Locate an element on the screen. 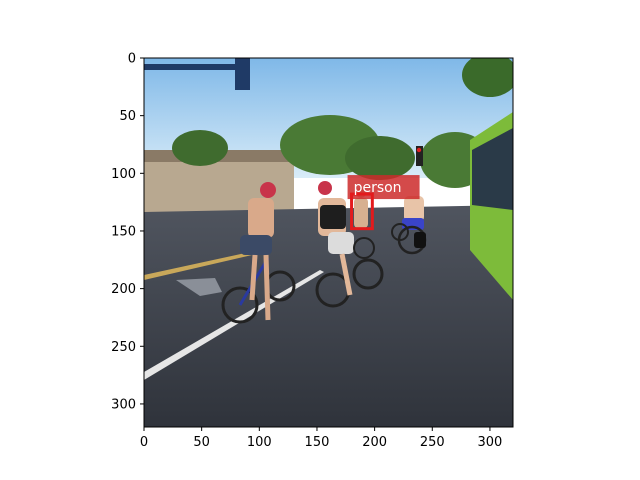  y-axis: 0 50 100 150 200 250 300 is located at coordinates (127, 232).